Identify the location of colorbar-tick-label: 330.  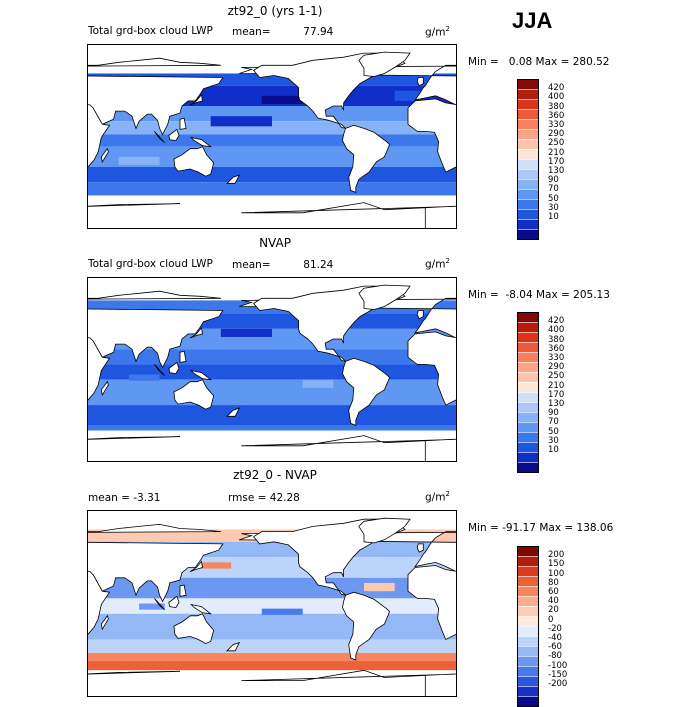
(556, 125).